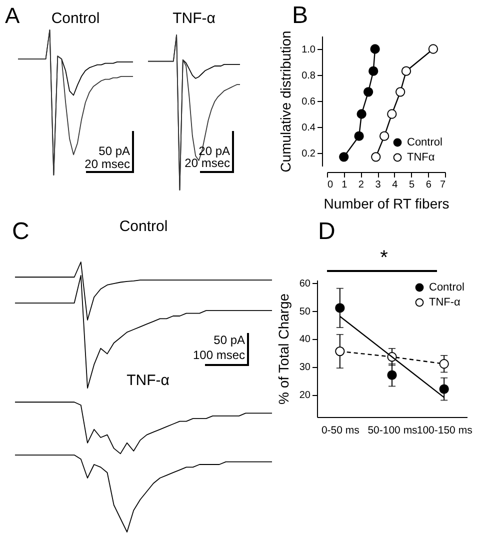 Image resolution: width=481 pixels, height=536 pixels. I want to click on y-tick-label: 0.4, so click(309, 128).